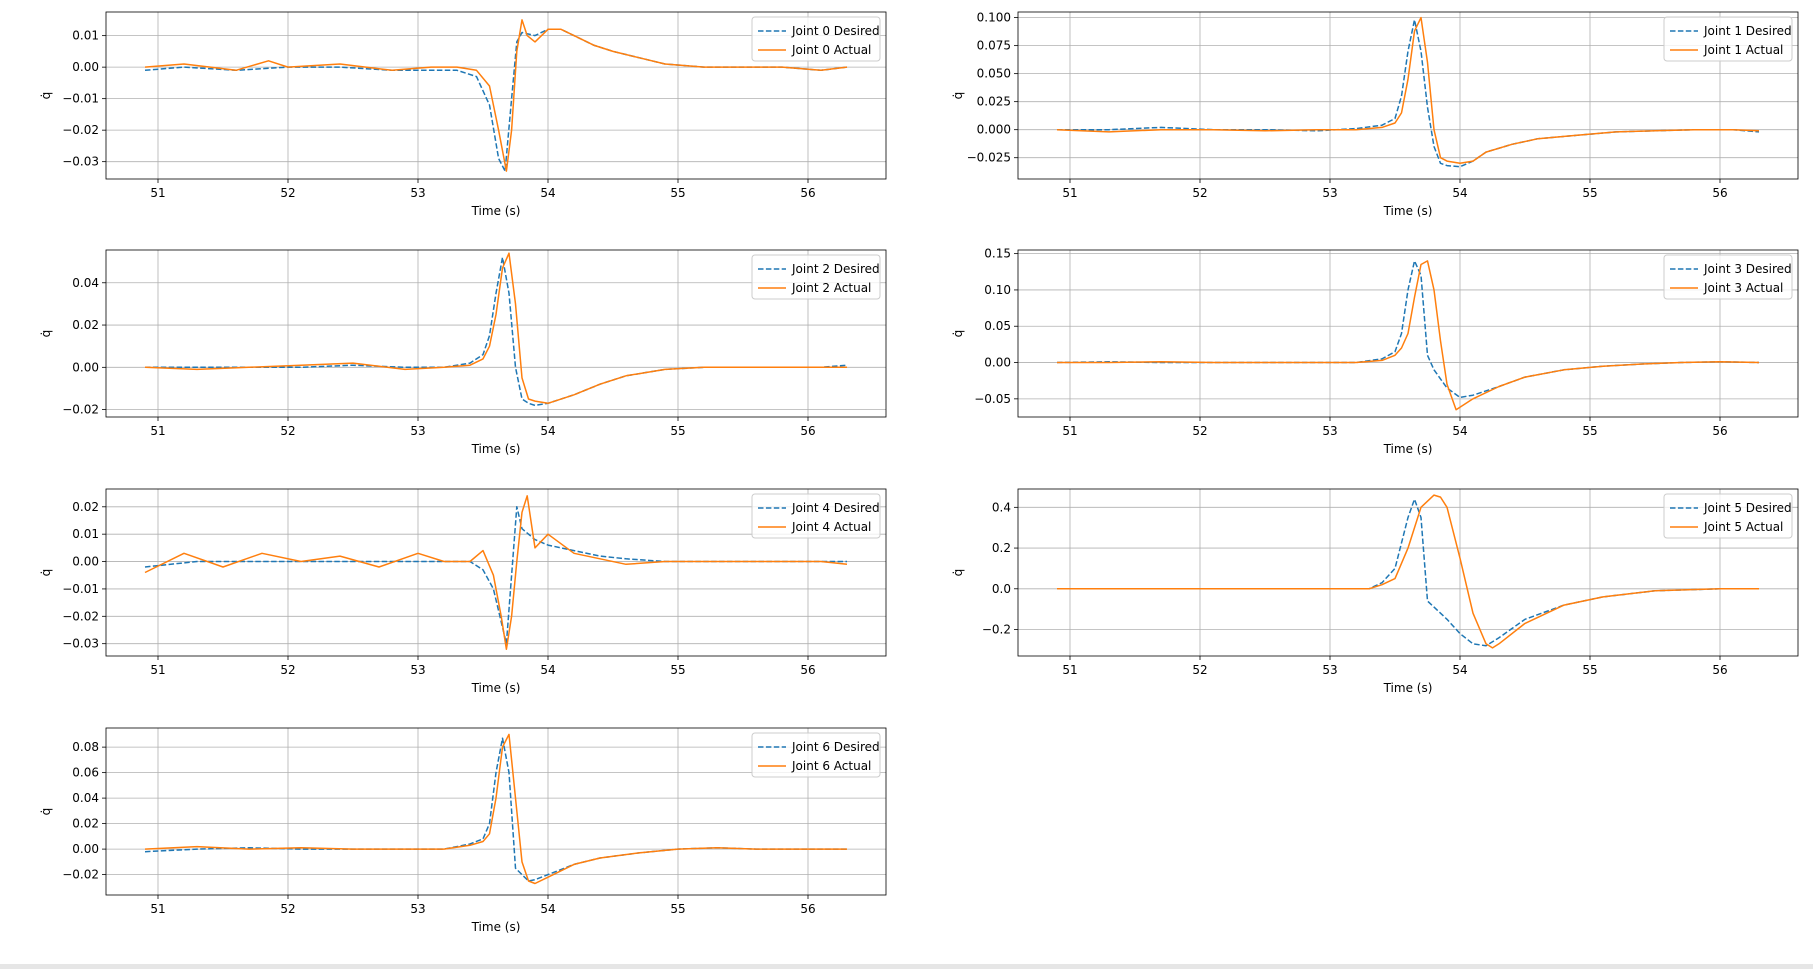 The height and width of the screenshot is (973, 1813). What do you see at coordinates (1743, 288) in the screenshot?
I see `legend-label: Joint 3 Actual` at bounding box center [1743, 288].